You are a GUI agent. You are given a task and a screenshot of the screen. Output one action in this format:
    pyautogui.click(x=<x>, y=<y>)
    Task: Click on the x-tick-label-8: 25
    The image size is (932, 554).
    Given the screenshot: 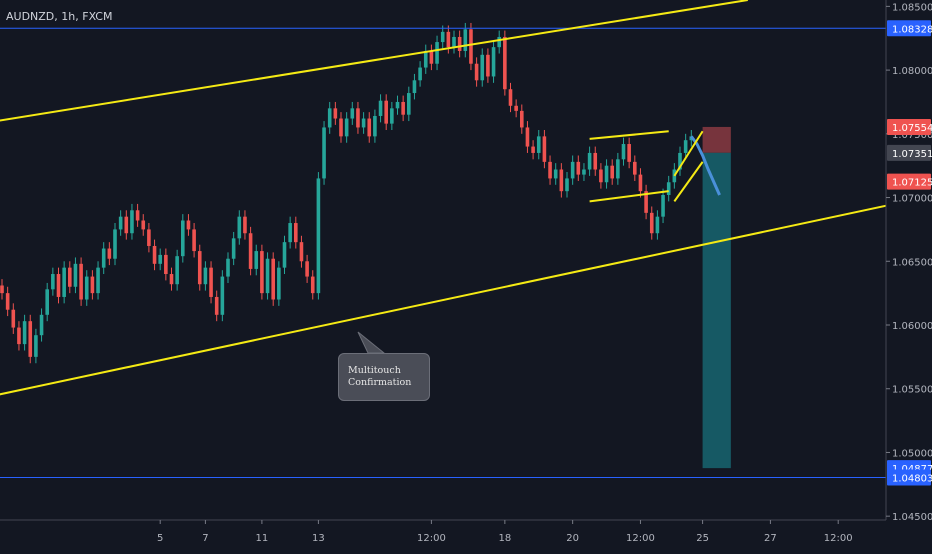 What is the action you would take?
    pyautogui.click(x=702, y=538)
    